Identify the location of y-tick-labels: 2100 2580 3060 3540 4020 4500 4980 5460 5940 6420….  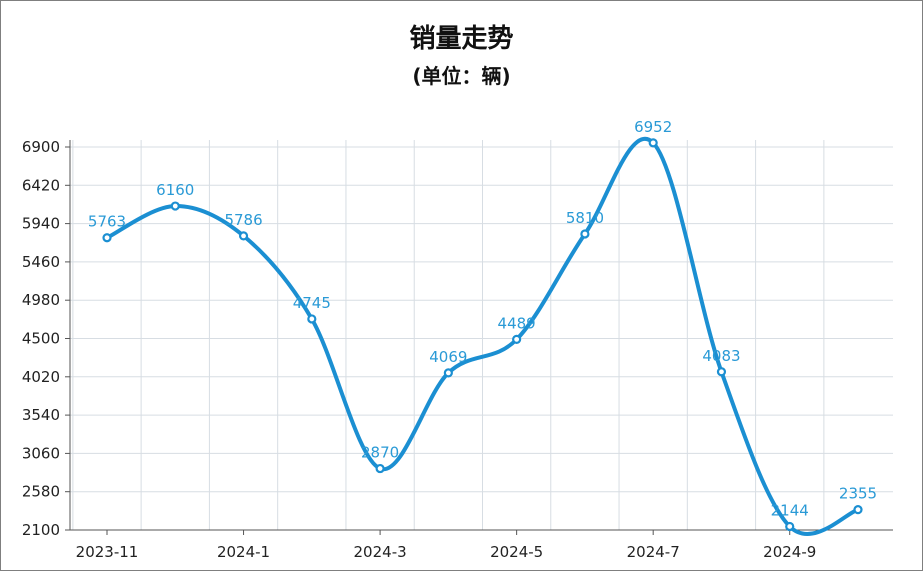
(41, 338).